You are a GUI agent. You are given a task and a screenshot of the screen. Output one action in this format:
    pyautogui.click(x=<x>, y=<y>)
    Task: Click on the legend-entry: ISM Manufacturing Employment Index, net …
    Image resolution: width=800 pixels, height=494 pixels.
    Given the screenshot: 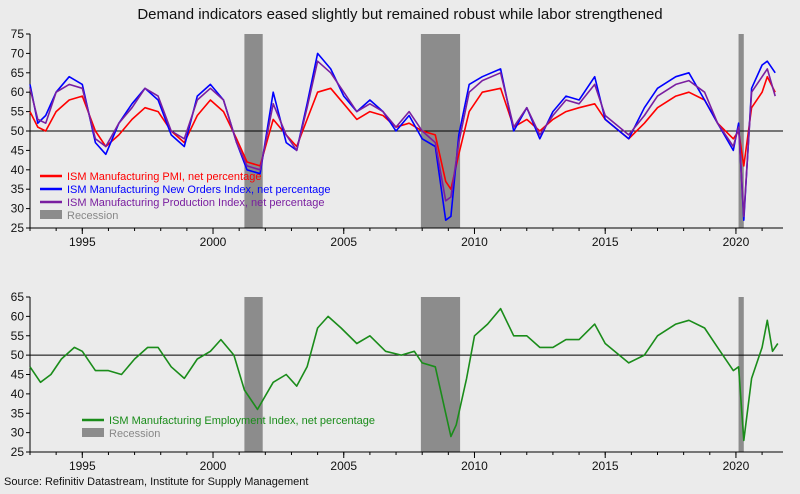 What is the action you would take?
    pyautogui.click(x=242, y=421)
    